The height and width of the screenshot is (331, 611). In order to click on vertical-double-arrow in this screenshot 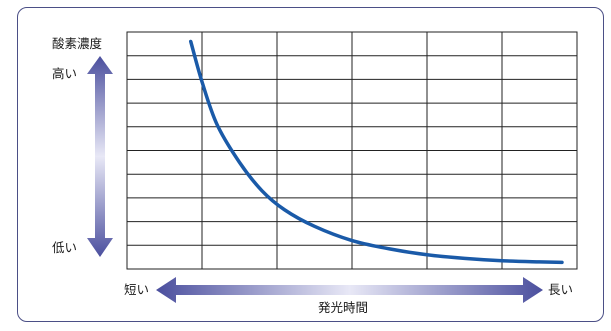, I will do `click(100, 156)`.